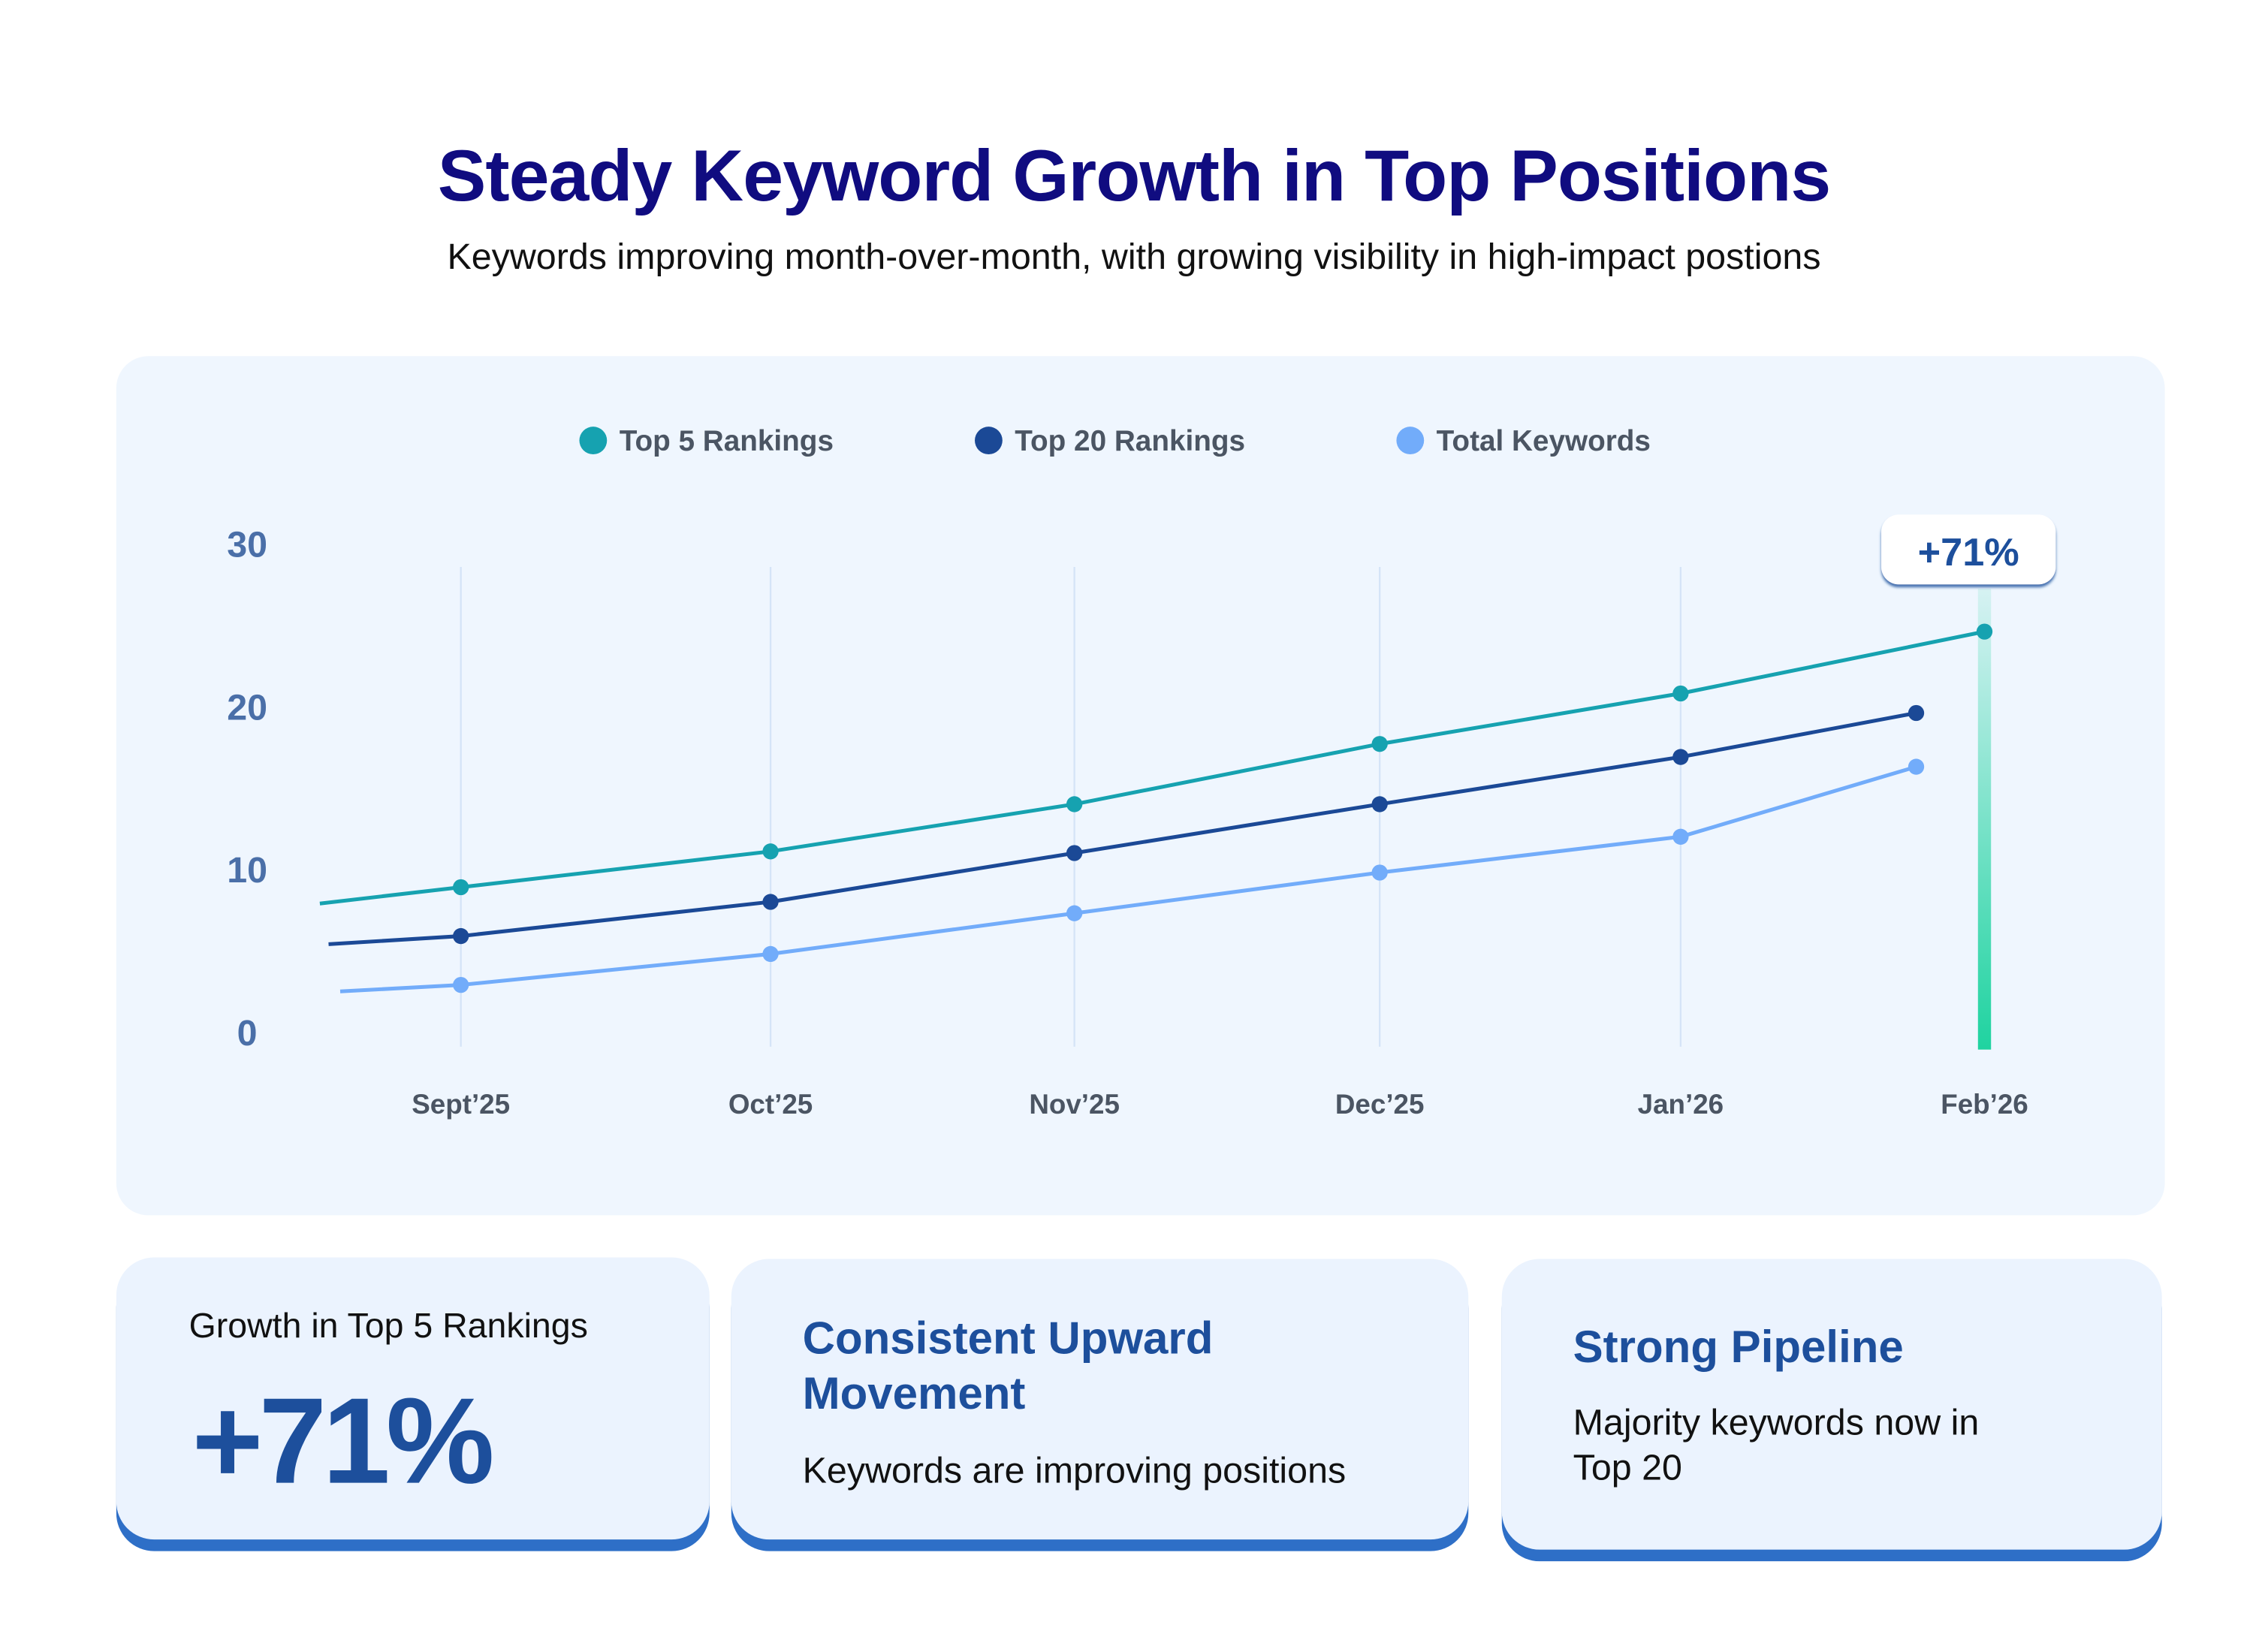 The height and width of the screenshot is (1634, 2268). Describe the element at coordinates (343, 1440) in the screenshot. I see `card-growth-value: +71%` at that location.